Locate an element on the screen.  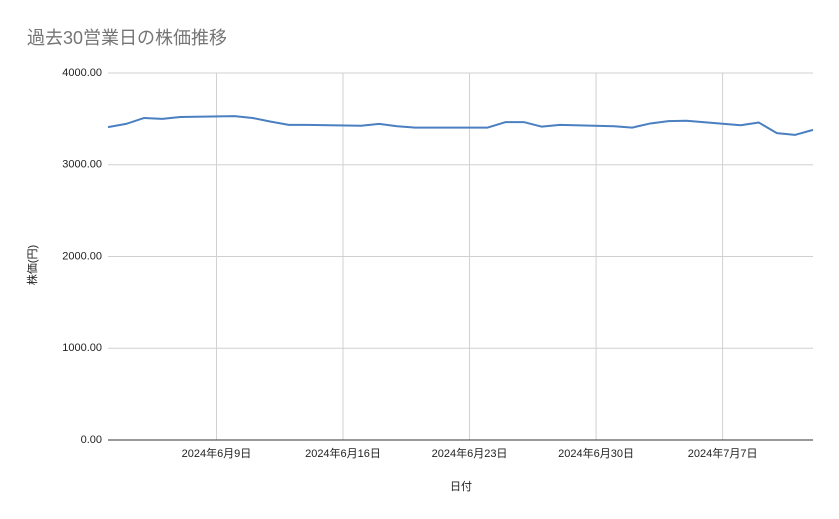
x-tick-label: 2024年7月7日 is located at coordinates (723, 453).